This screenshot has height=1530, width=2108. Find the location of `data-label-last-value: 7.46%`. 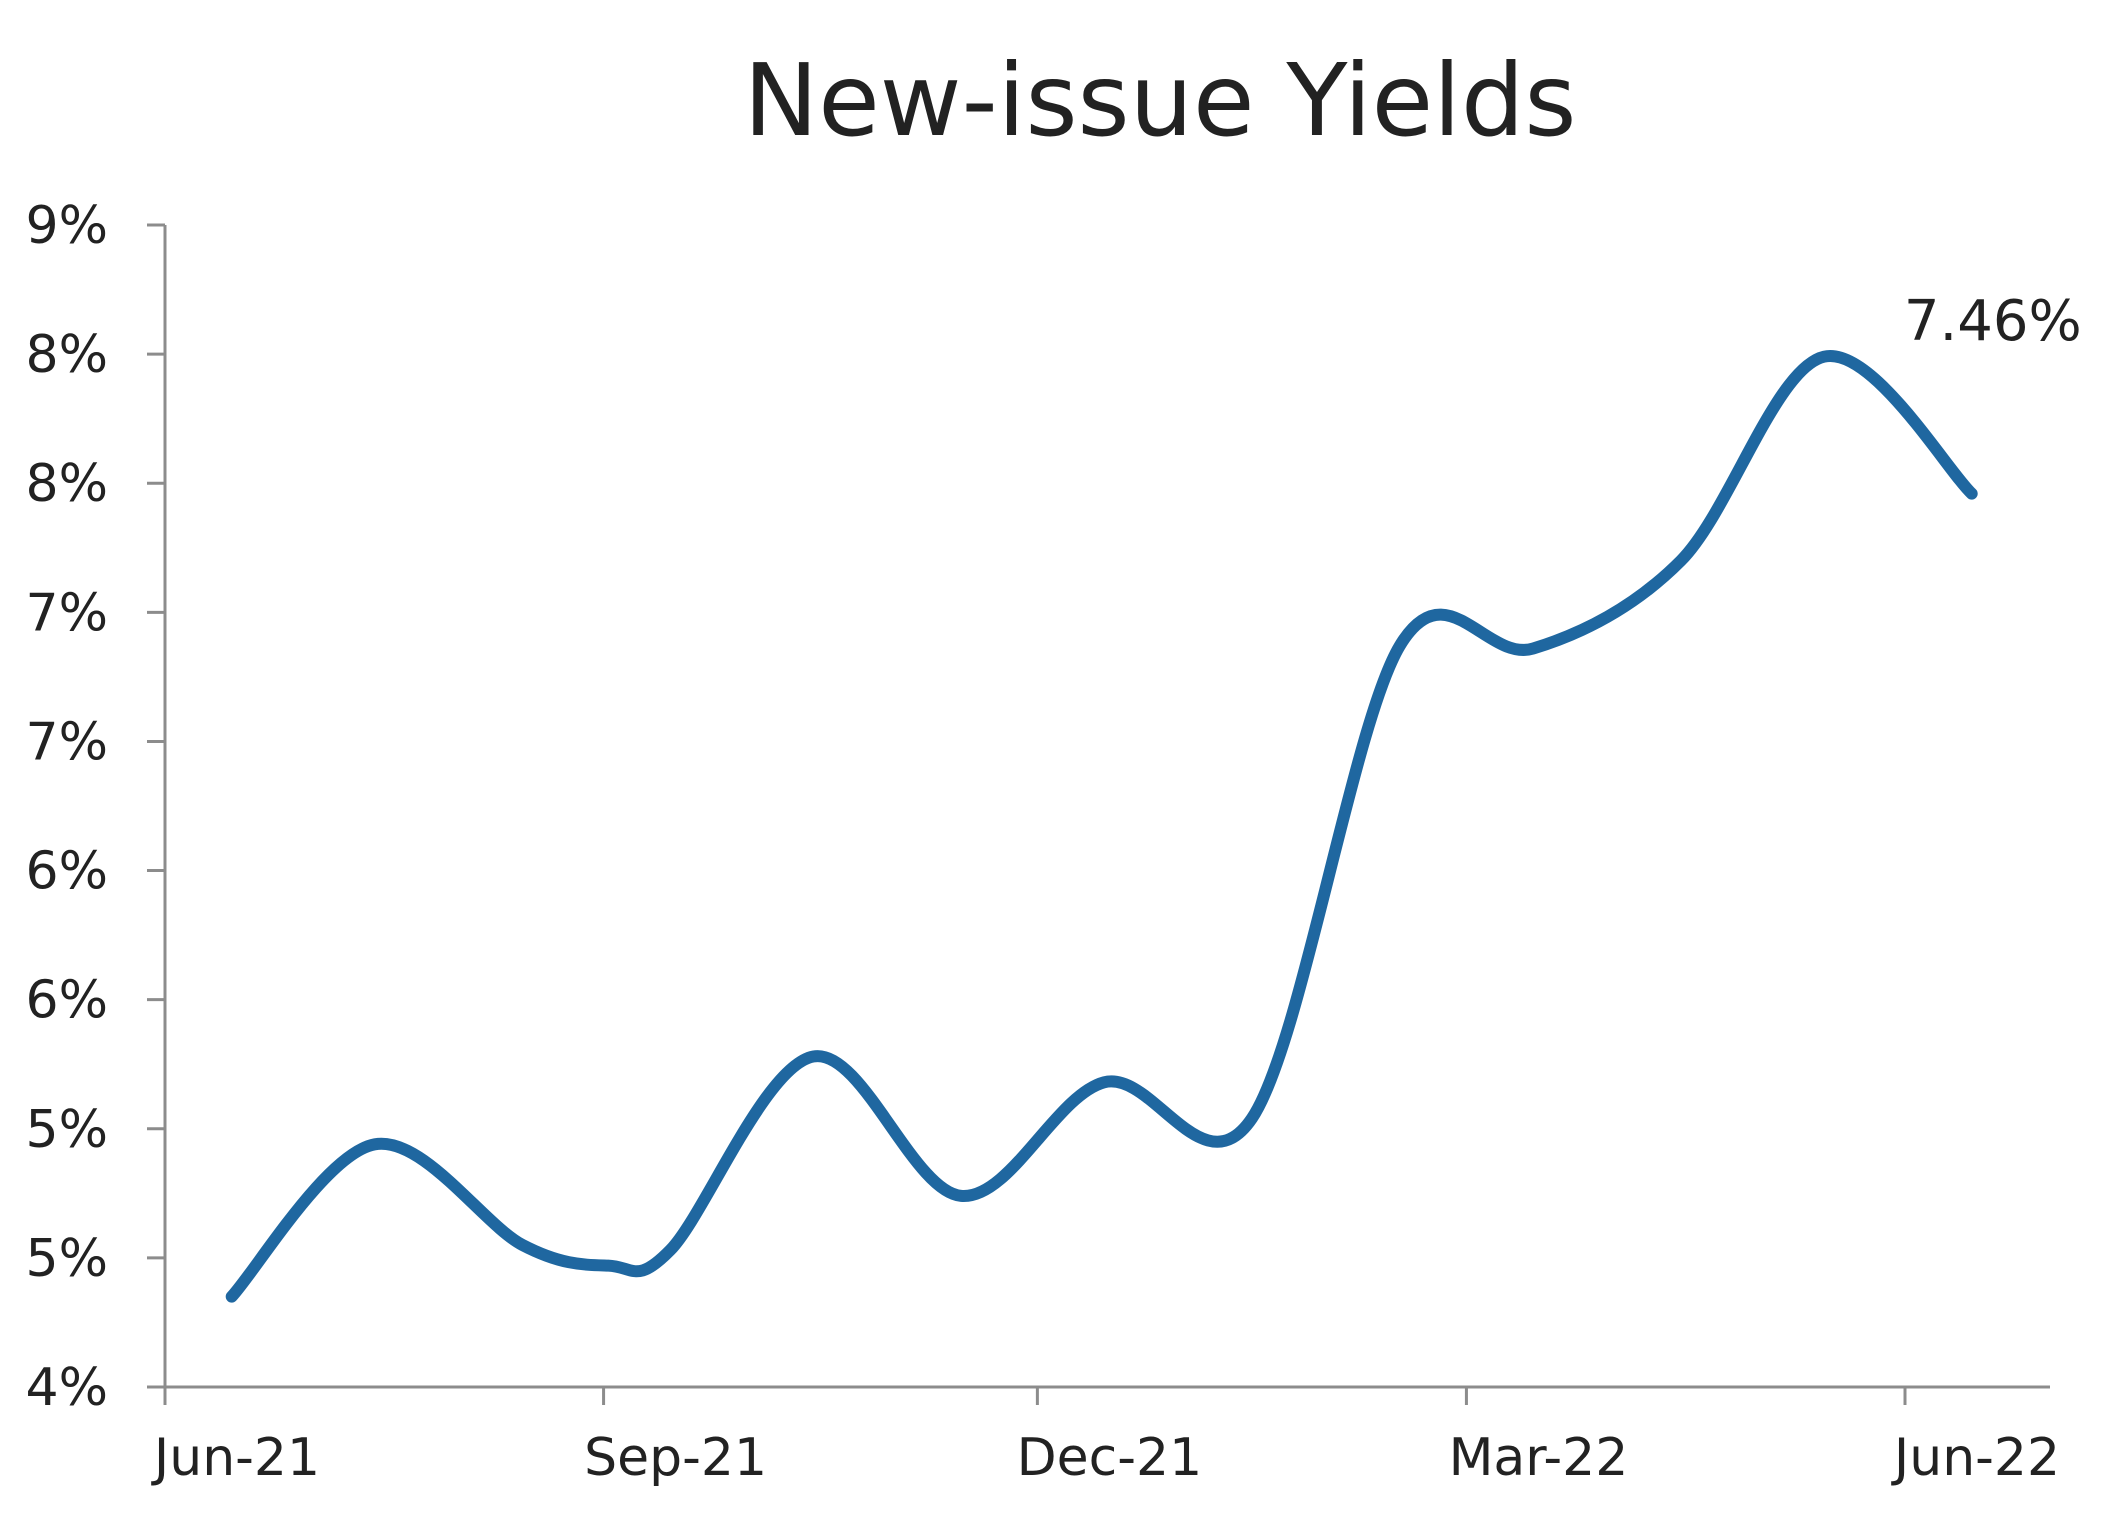

data-label-last-value: 7.46% is located at coordinates (1993, 321).